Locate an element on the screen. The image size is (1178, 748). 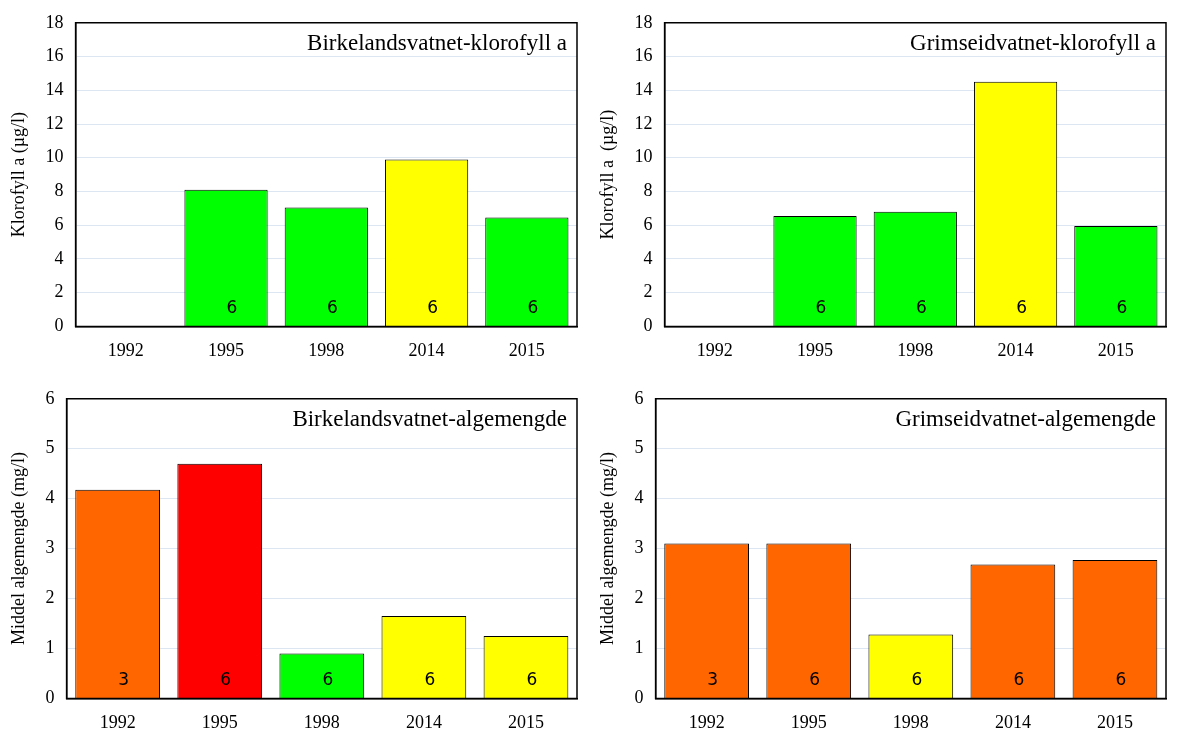
chart-title: Grimseidvatnet-klorofyll a is located at coordinates (1033, 43).